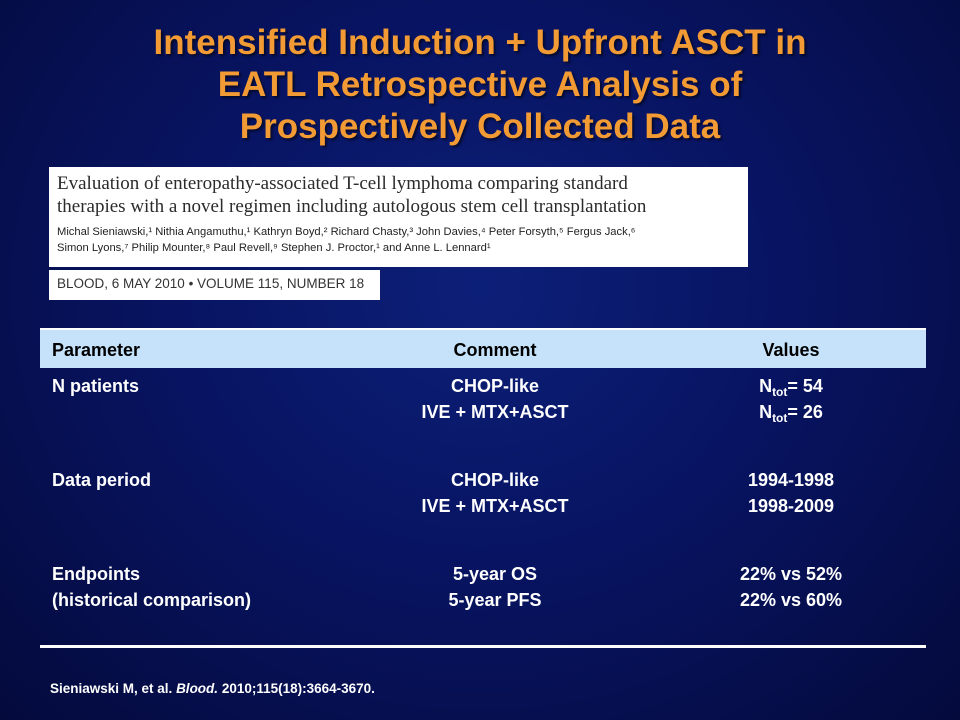  I want to click on value-line: Ntot= 26, so click(791, 413).